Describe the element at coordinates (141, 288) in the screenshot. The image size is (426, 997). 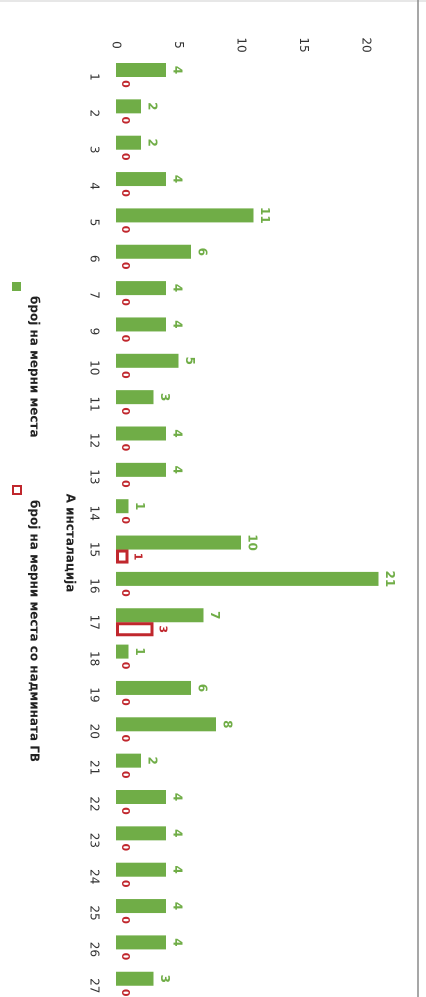
I see `bar-7-measuring-points` at that location.